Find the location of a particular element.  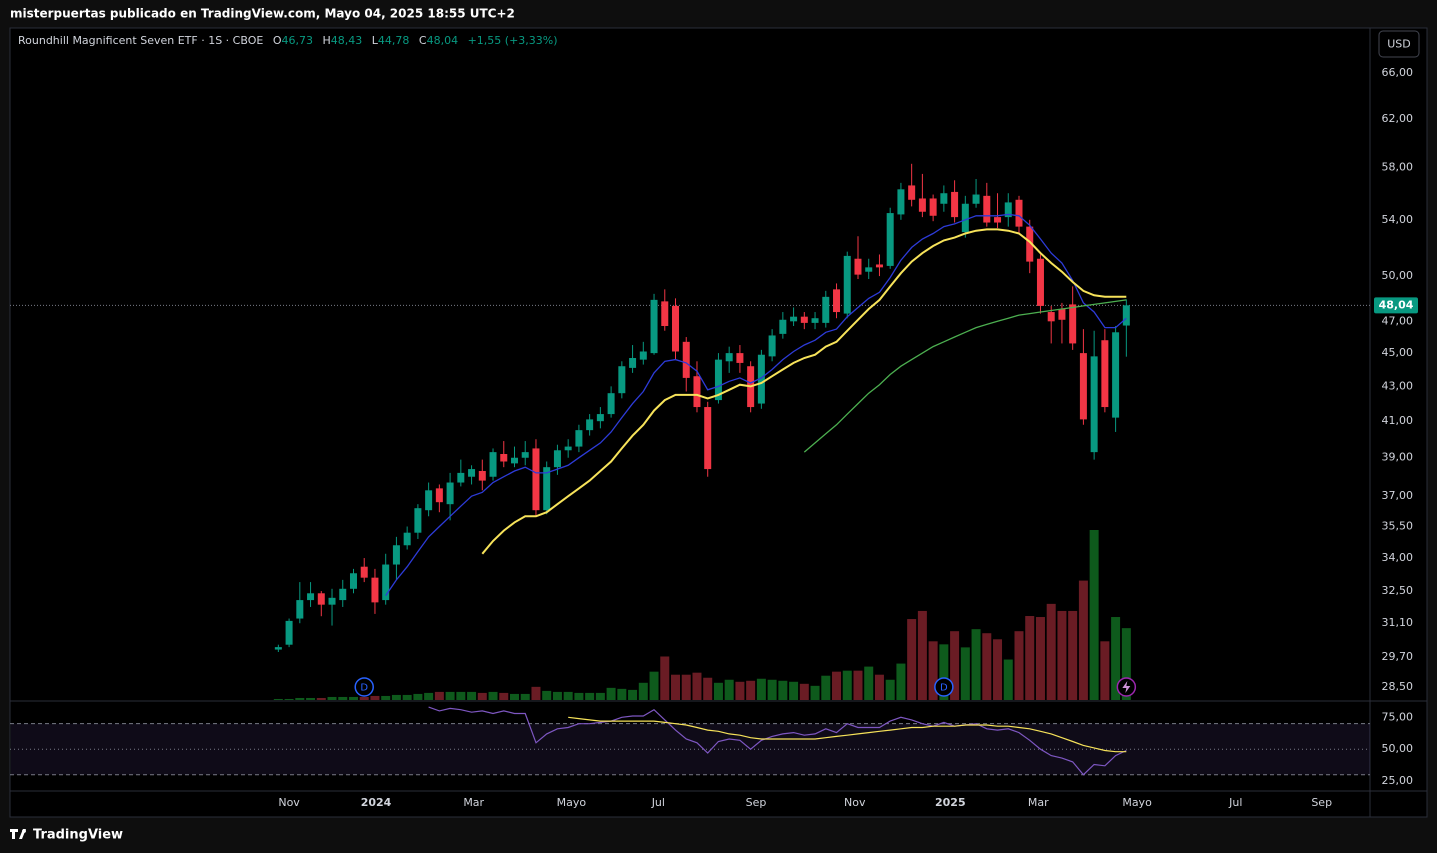

currency-label: USD is located at coordinates (1399, 44).